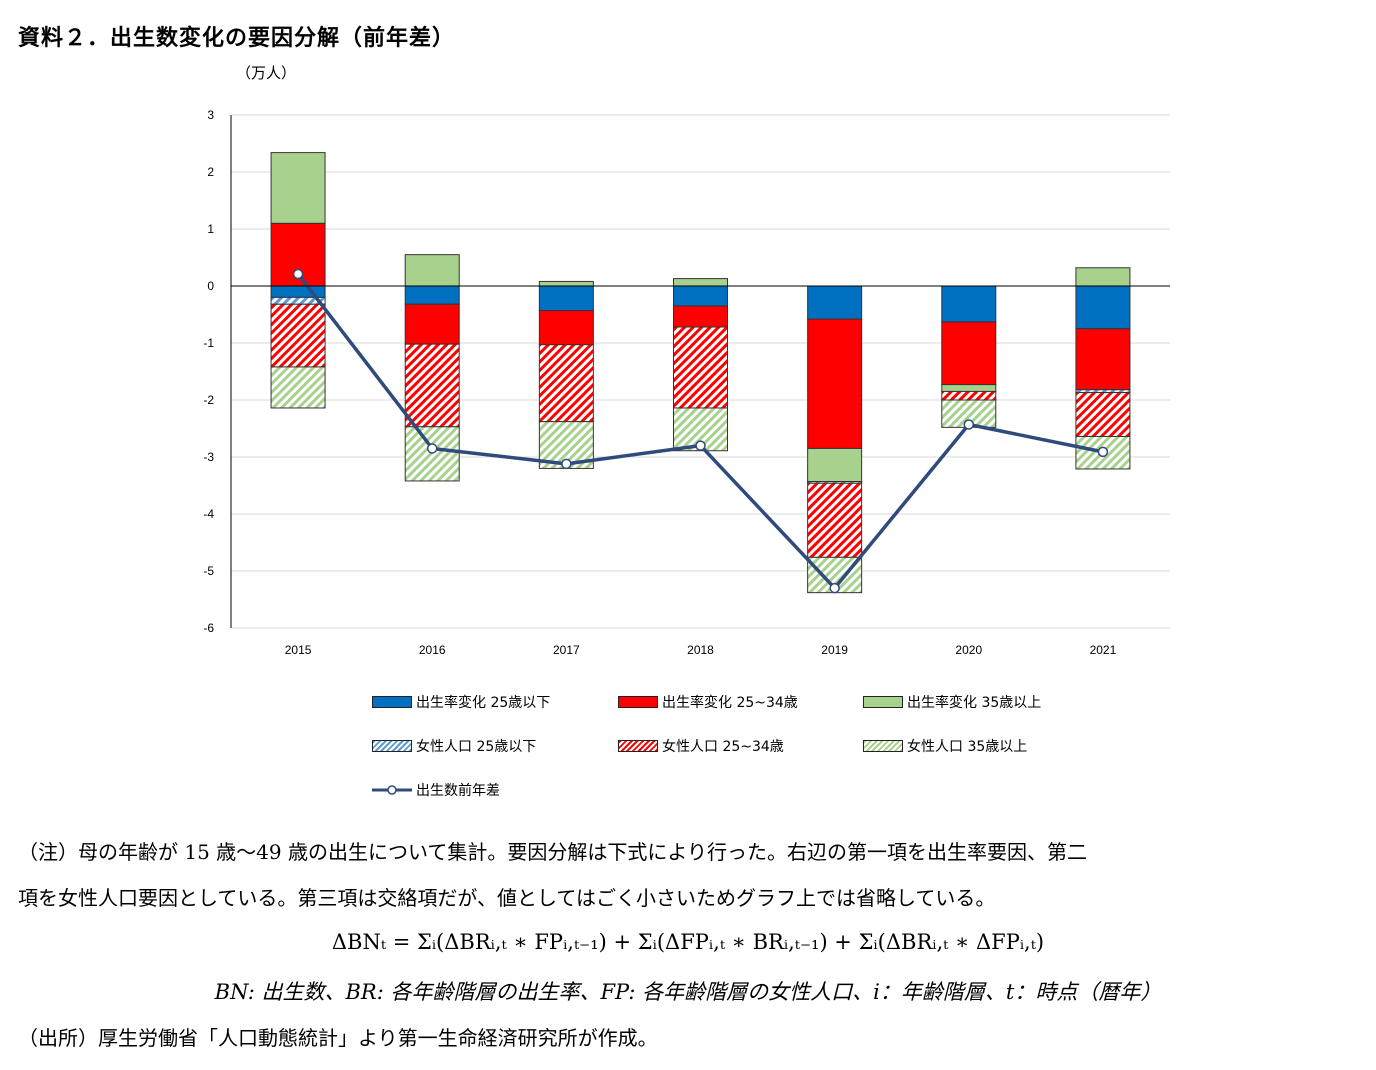 The width and height of the screenshot is (1376, 1070). What do you see at coordinates (566, 650) in the screenshot?
I see `x-tick-label: 2017` at bounding box center [566, 650].